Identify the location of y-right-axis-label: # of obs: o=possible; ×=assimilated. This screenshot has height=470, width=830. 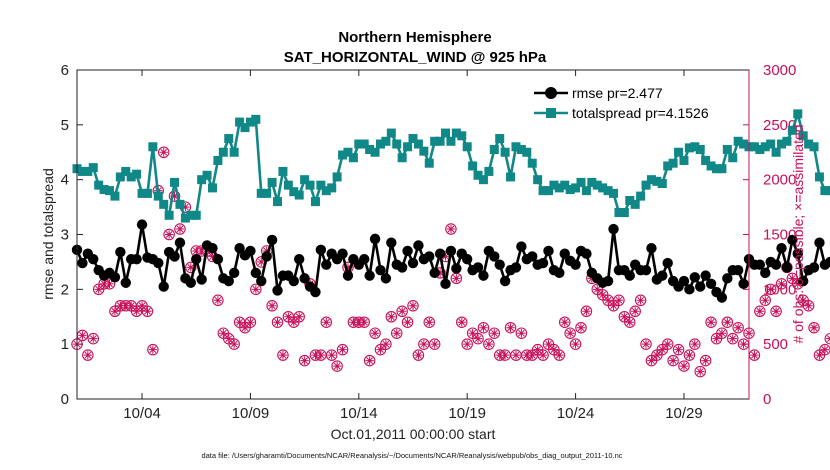
(798, 233).